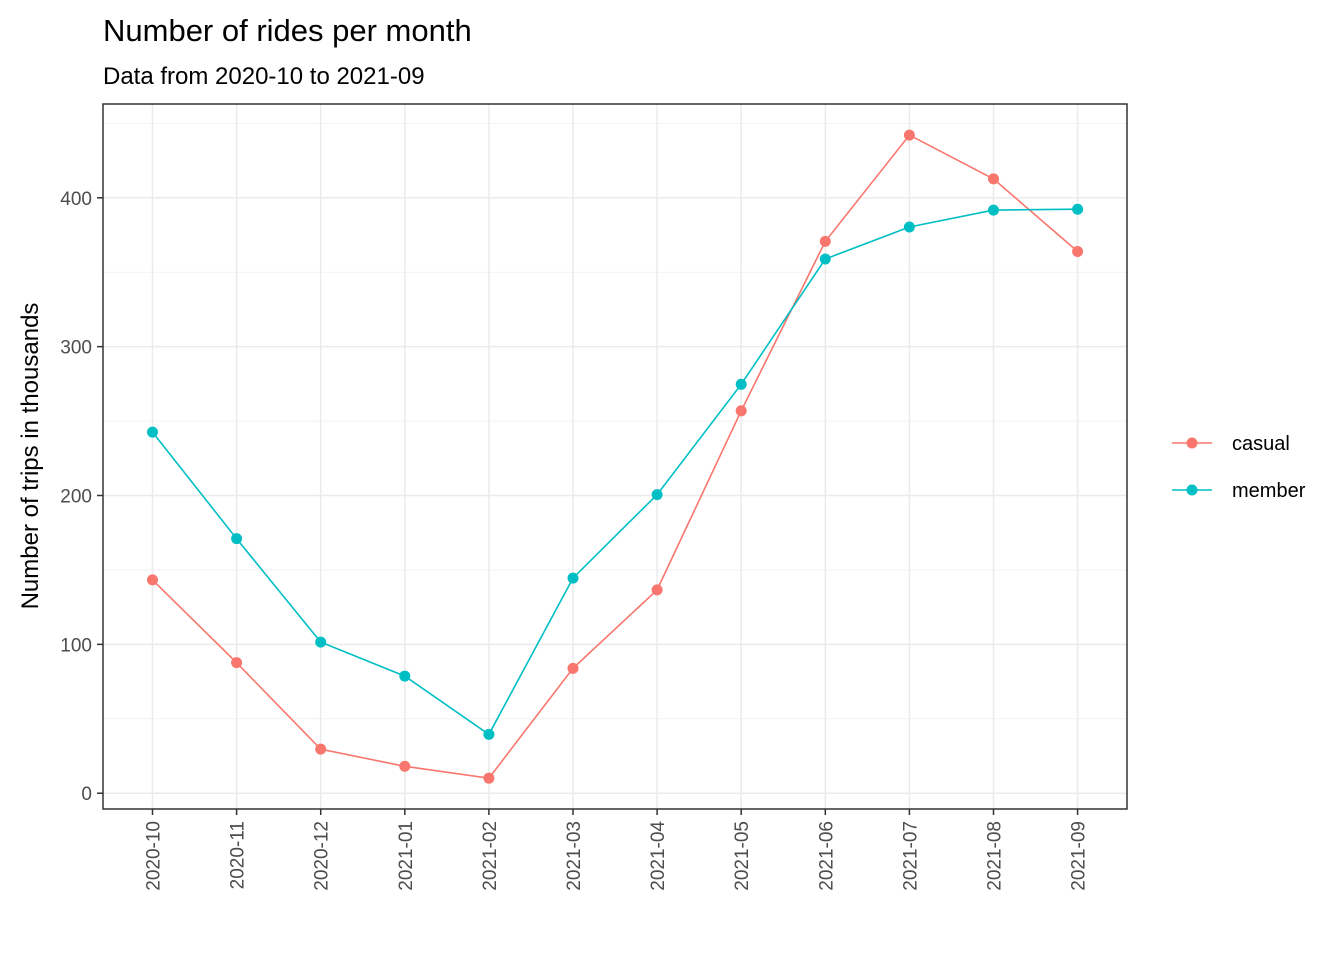 This screenshot has width=1344, height=960. Describe the element at coordinates (30, 456) in the screenshot. I see `y-axis-label: Number of trips in thousands` at that location.